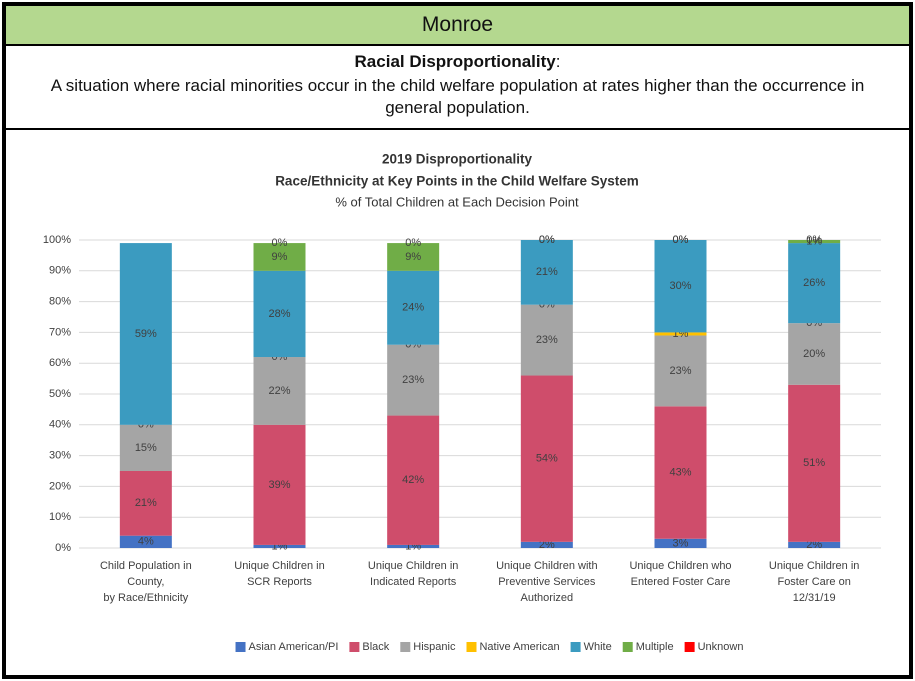  Describe the element at coordinates (655, 647) in the screenshot. I see `legend-label: Multiple` at that location.